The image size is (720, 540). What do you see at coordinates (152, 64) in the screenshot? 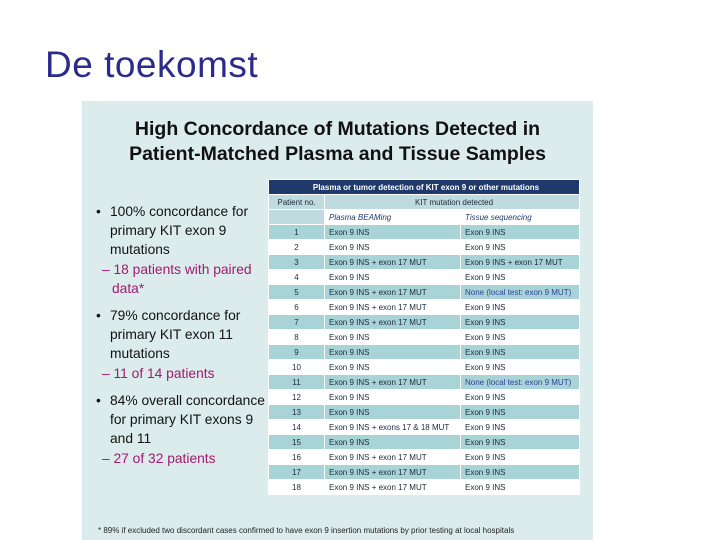
I see `slide-title: De toekomst` at bounding box center [152, 64].